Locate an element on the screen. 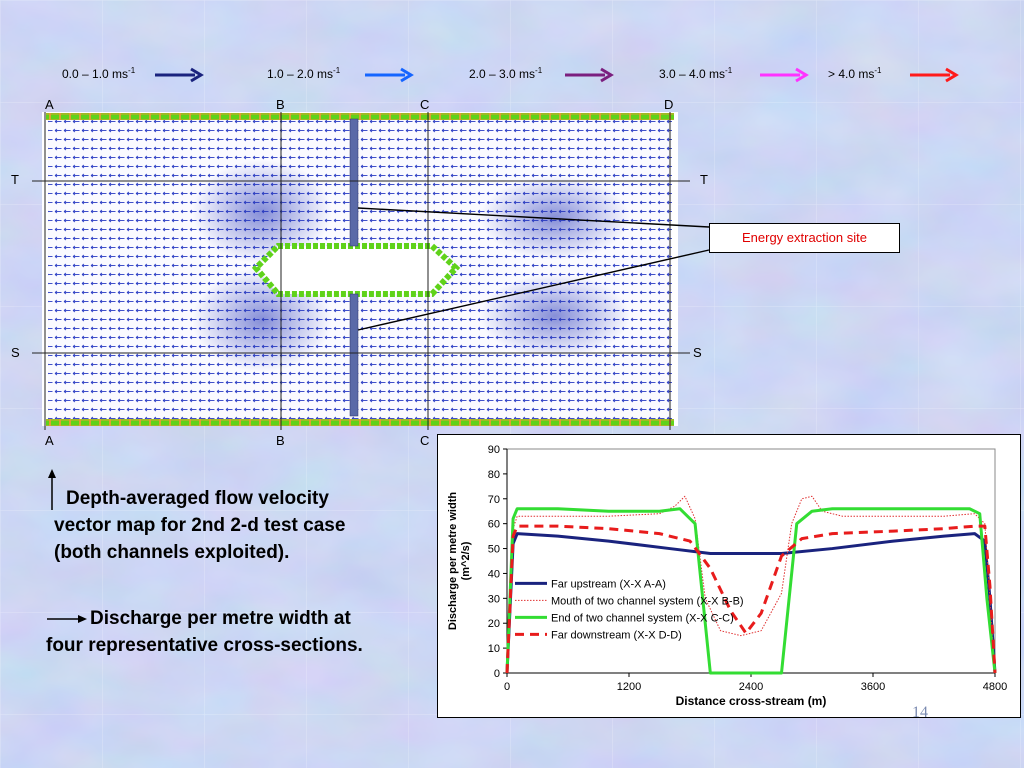 The height and width of the screenshot is (768, 1024). vector-map-caption-line-3: (both channels exploited). is located at coordinates (172, 552).